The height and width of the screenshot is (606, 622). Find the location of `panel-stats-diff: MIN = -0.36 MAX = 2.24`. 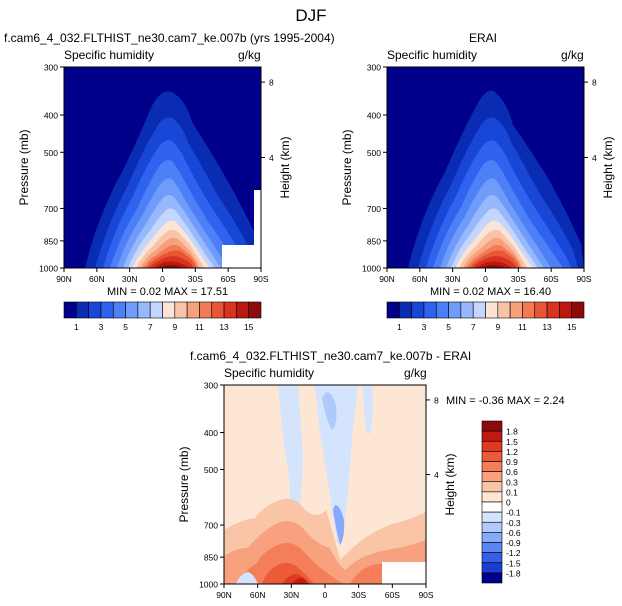

panel-stats-diff: MIN = -0.36 MAX = 2.24 is located at coordinates (505, 401).